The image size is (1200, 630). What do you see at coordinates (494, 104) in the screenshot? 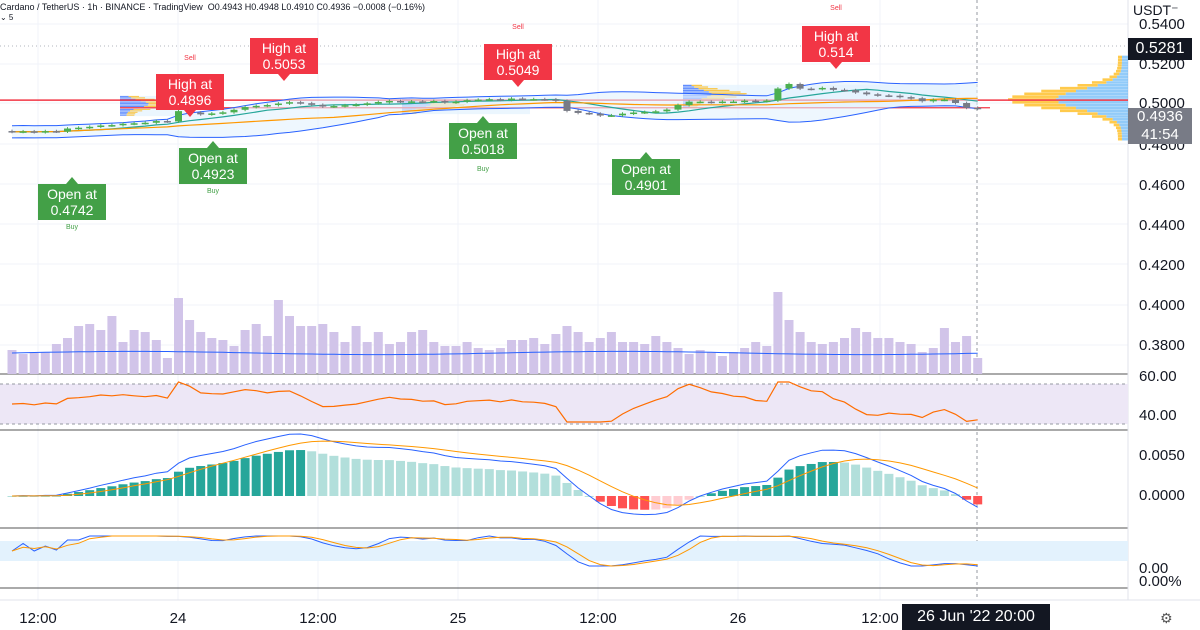
I see `bb-upper` at bounding box center [494, 104].